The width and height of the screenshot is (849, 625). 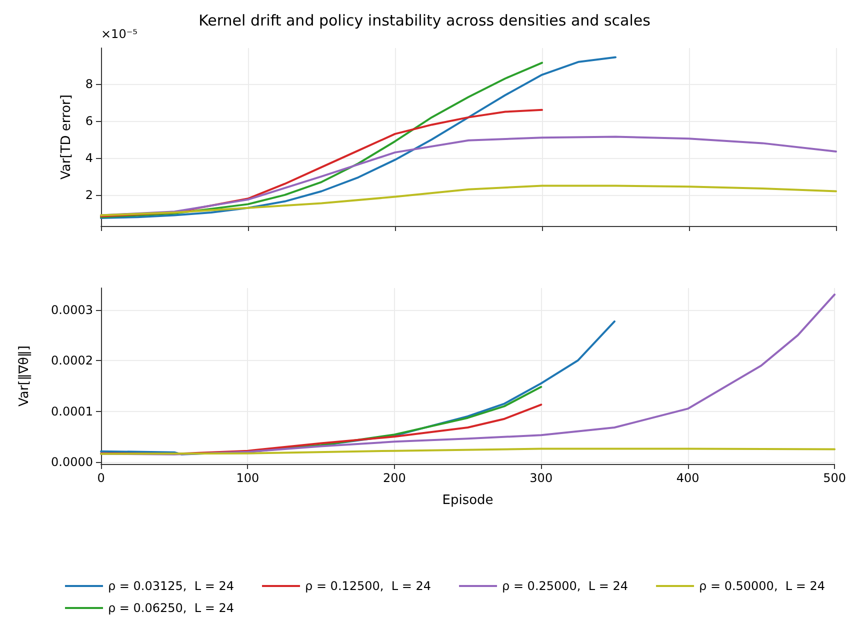 What do you see at coordinates (89, 195) in the screenshot?
I see `y-tick-label: 2` at bounding box center [89, 195].